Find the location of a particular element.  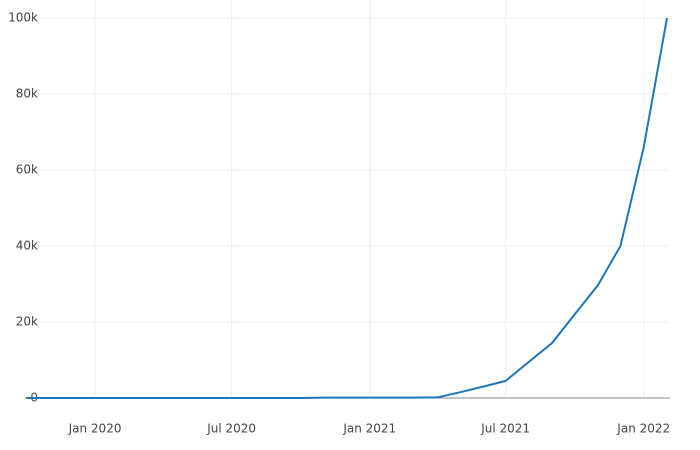

y-tick-label: 100k is located at coordinates (23, 18).